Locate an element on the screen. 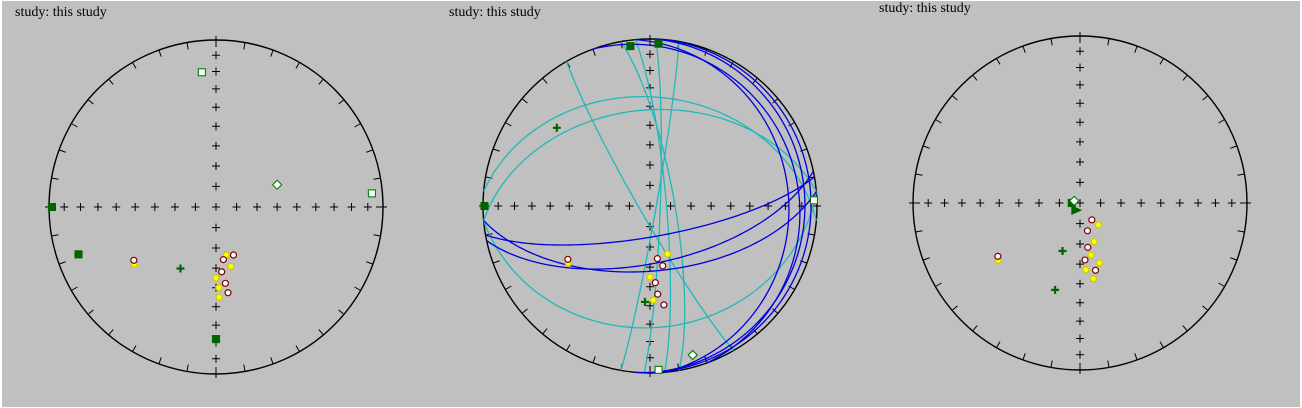  data-point-diamond is located at coordinates (1074, 201).